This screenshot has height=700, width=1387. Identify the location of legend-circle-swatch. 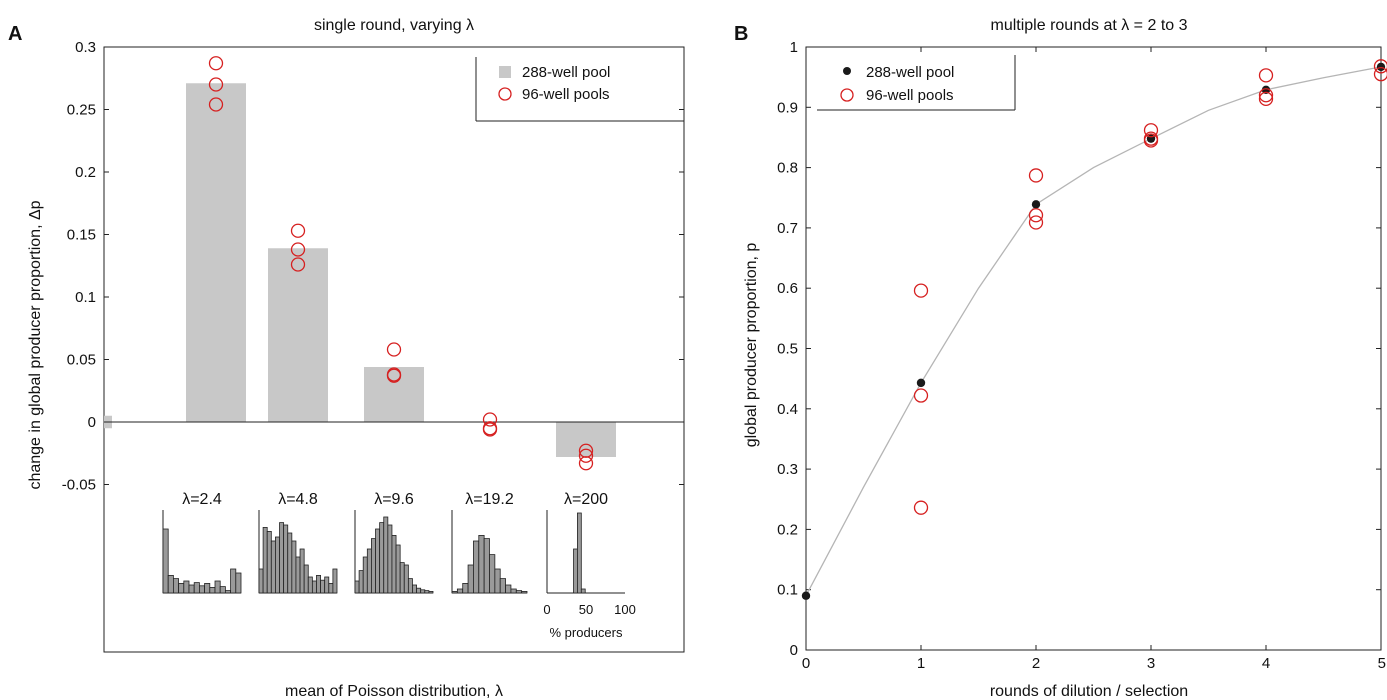
(505, 94).